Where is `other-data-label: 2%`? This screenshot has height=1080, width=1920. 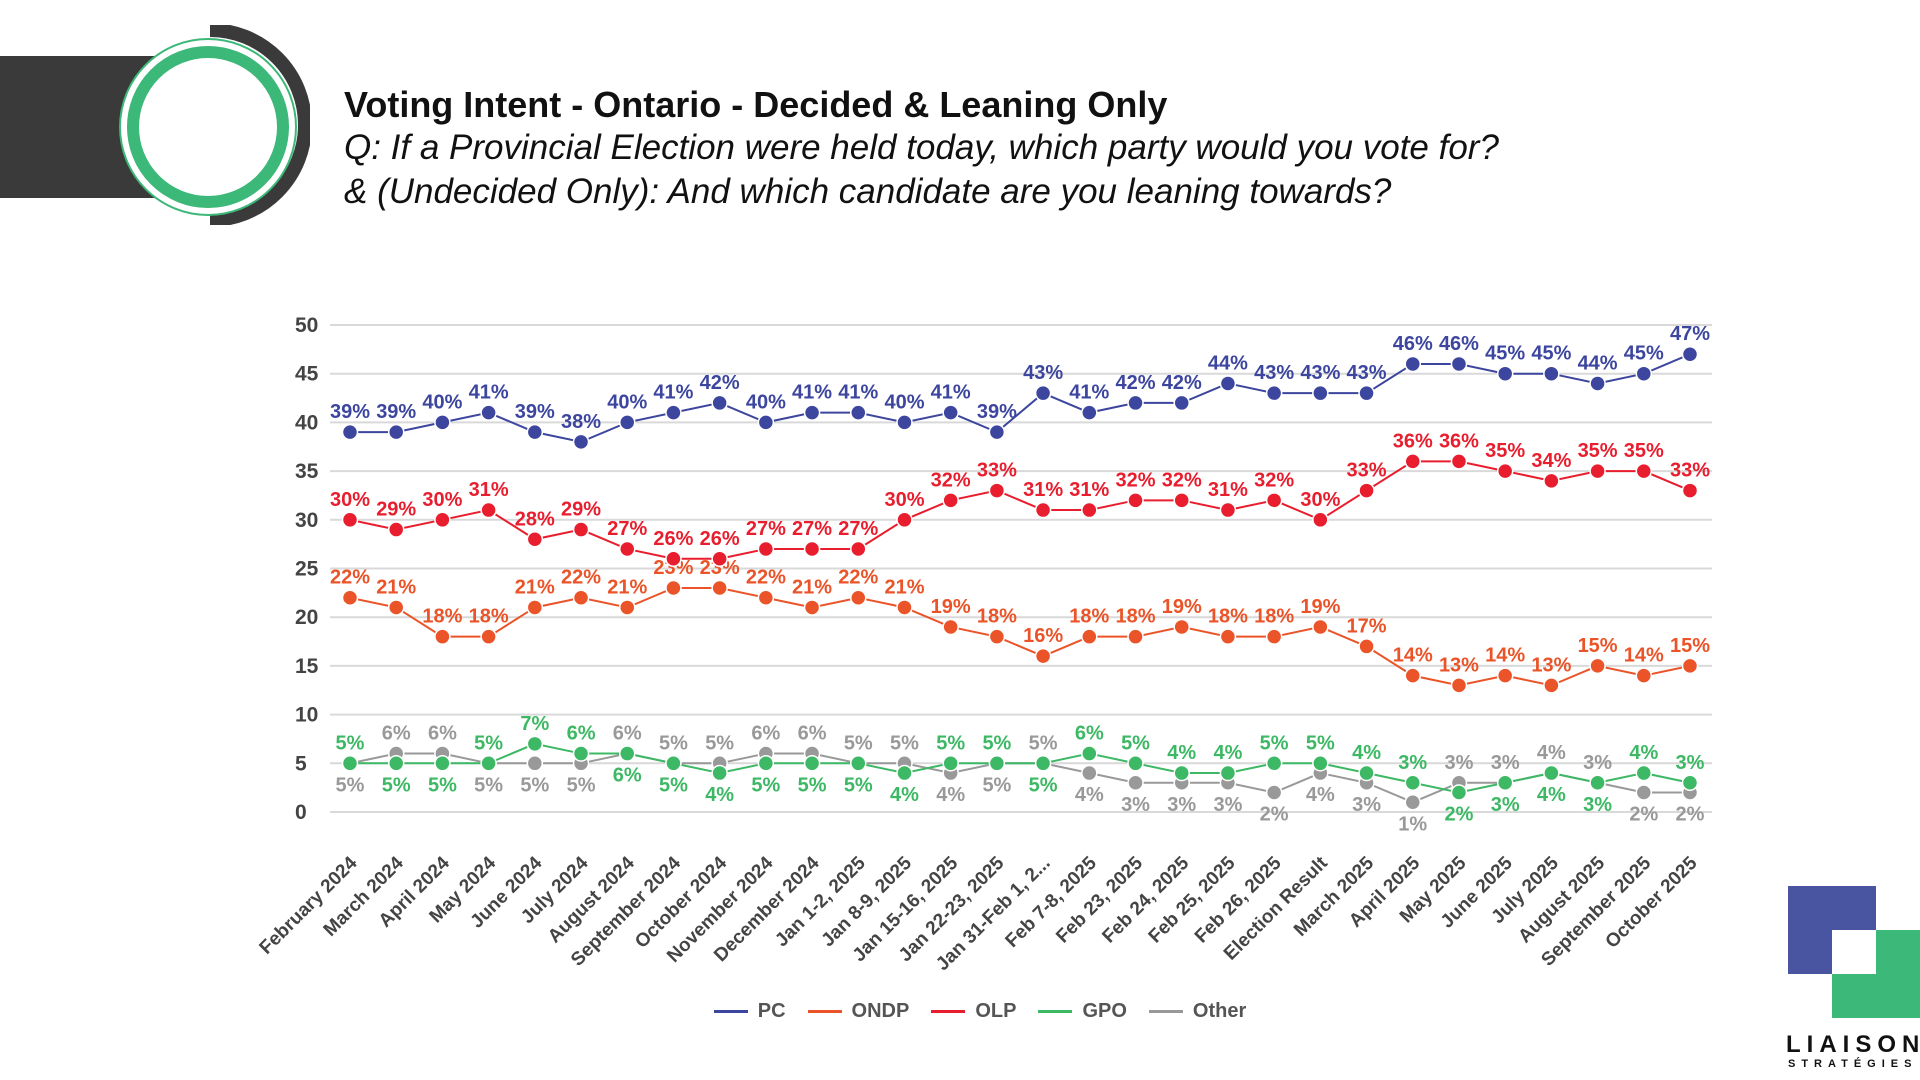
other-data-label: 2% is located at coordinates (1690, 815).